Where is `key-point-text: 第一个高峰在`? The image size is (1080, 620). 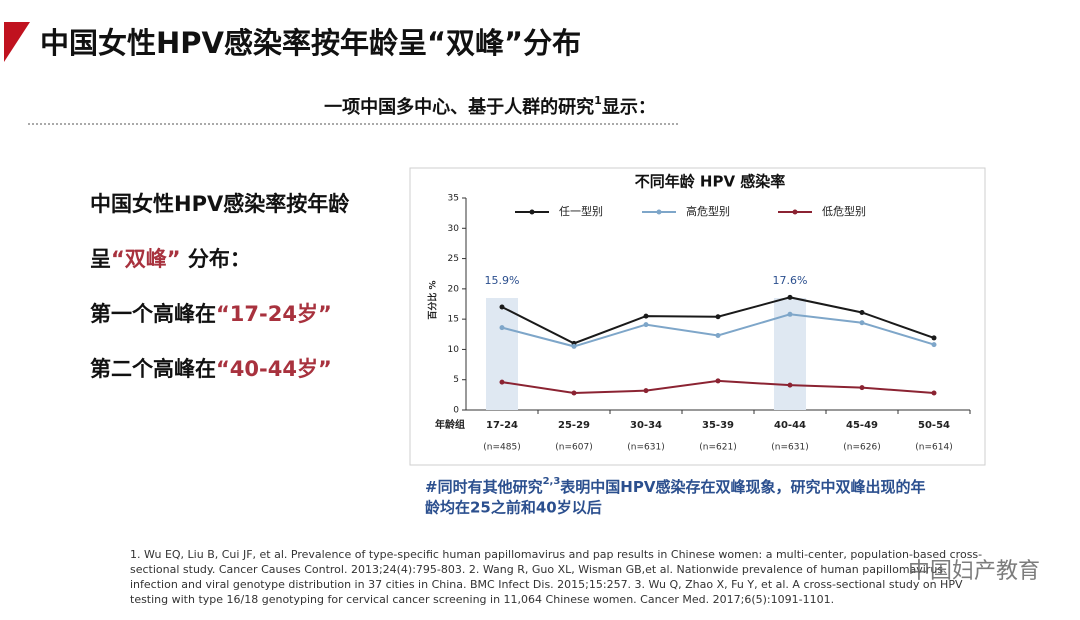 key-point-text: 第一个高峰在 is located at coordinates (153, 314).